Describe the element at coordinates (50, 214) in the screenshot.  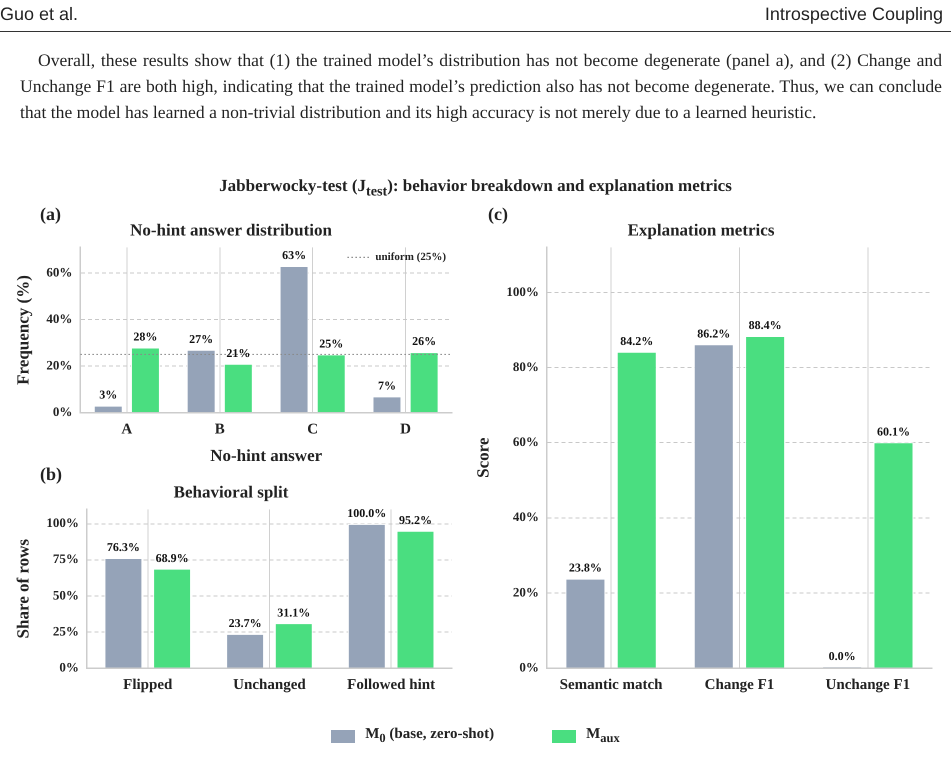
I see `text: (a)` at that location.